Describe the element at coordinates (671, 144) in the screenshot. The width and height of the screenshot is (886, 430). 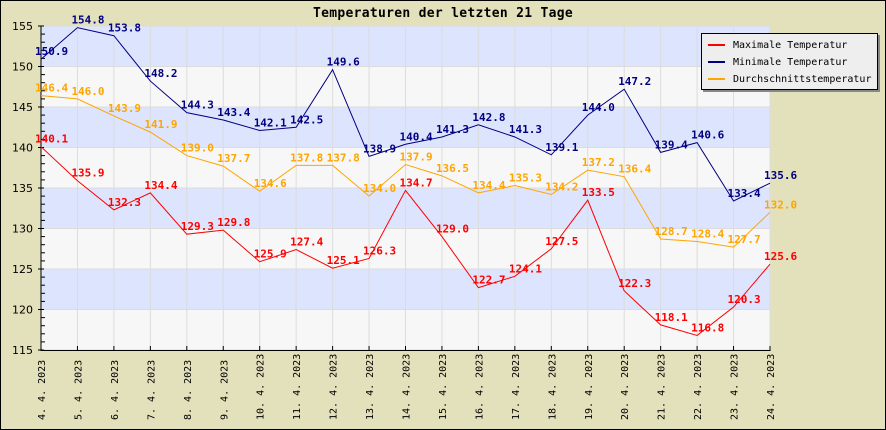
I see `data-label: 139.4` at that location.